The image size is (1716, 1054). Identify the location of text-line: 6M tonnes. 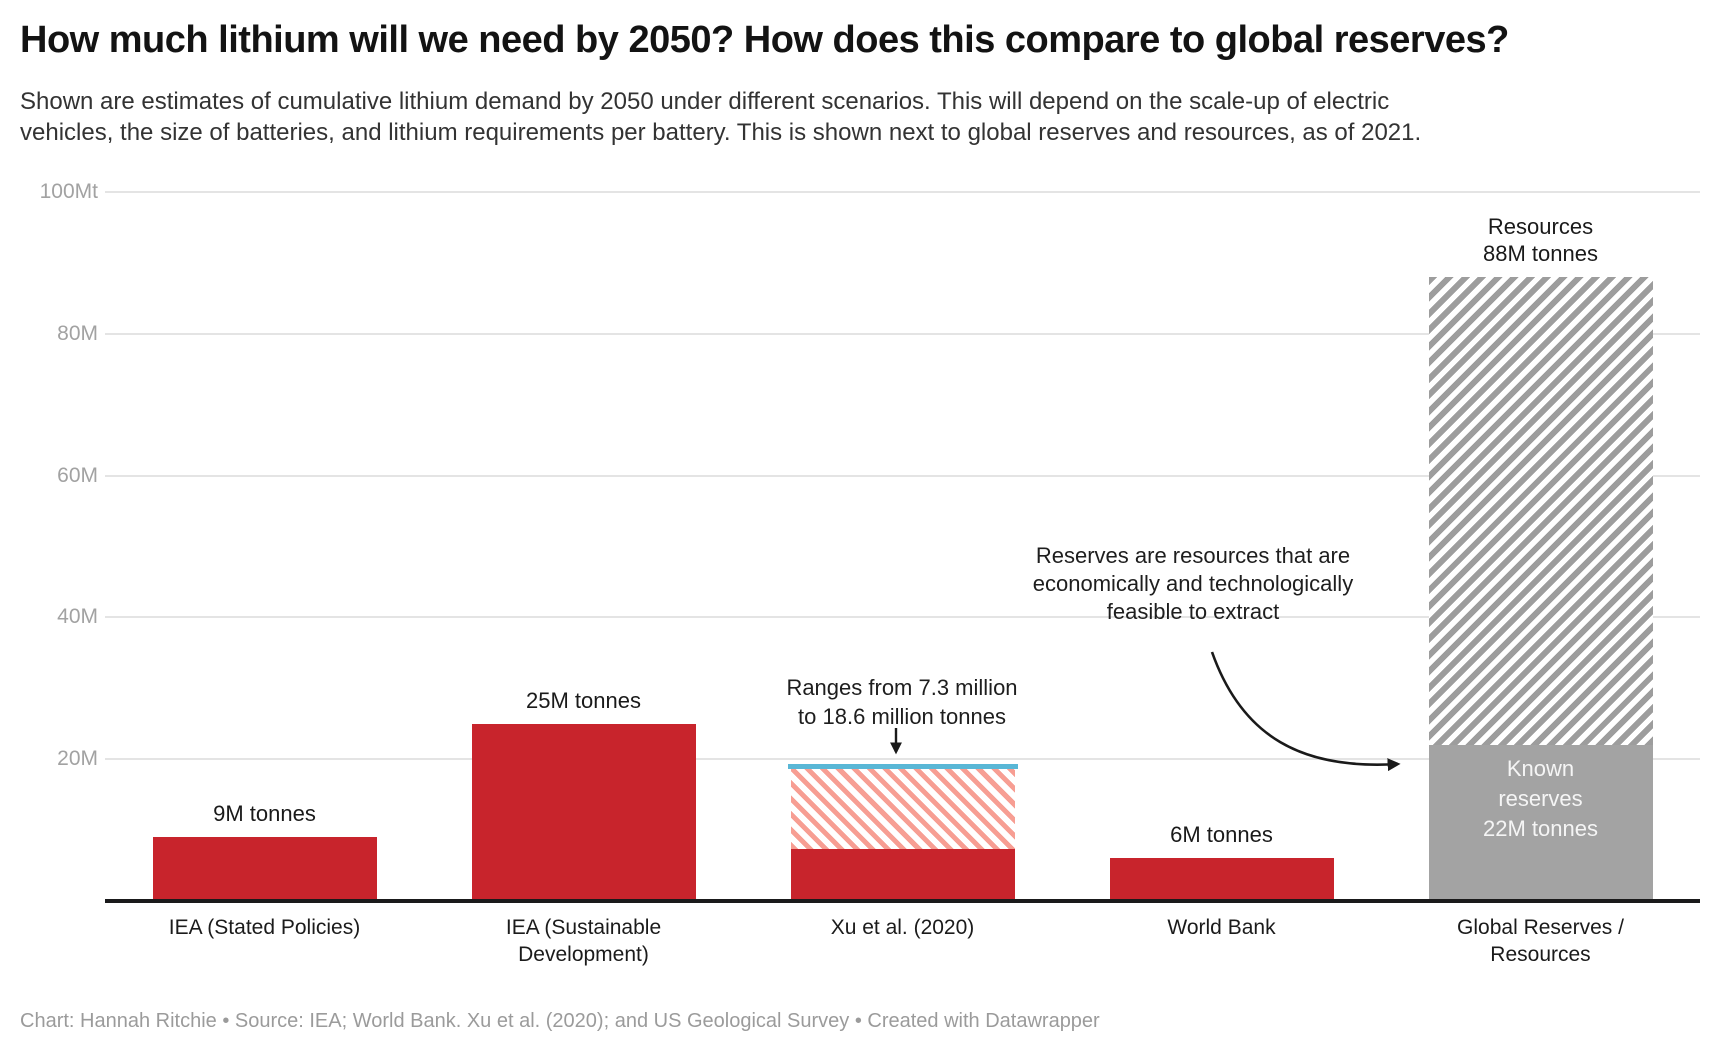
(1221, 835).